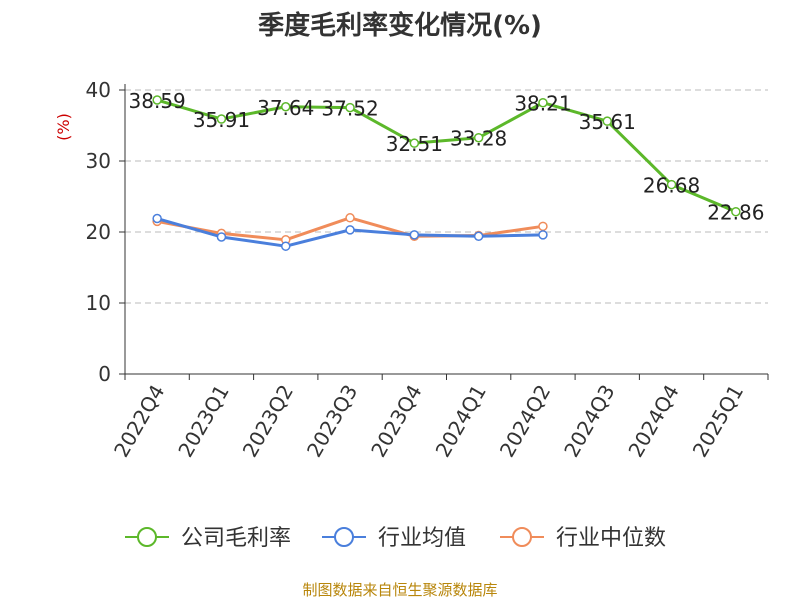 The image size is (800, 600). I want to click on y-tick-label: 30, so click(98, 161).